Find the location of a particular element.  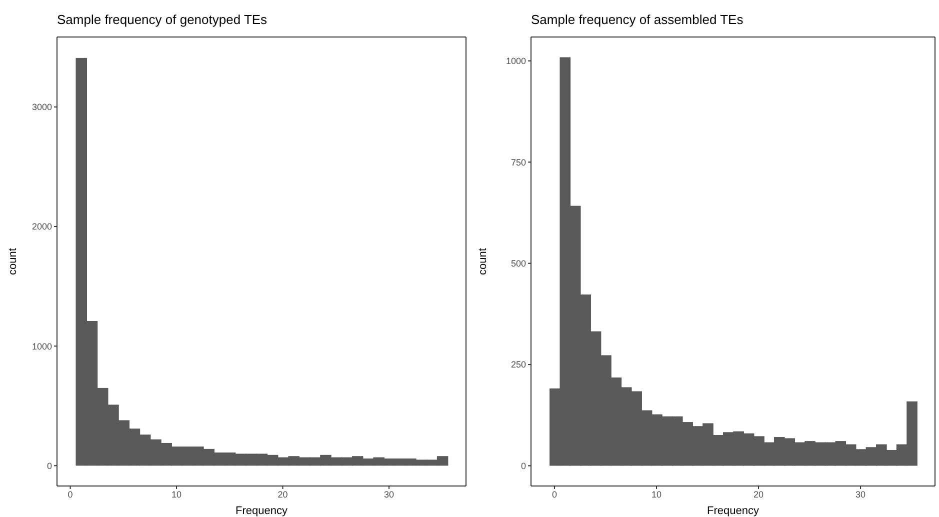

y-tick-label: 500 is located at coordinates (518, 263).